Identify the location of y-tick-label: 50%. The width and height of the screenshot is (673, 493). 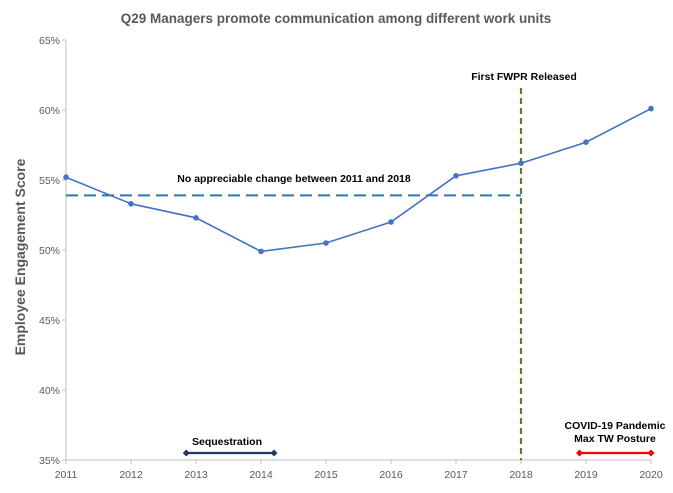
(49, 251).